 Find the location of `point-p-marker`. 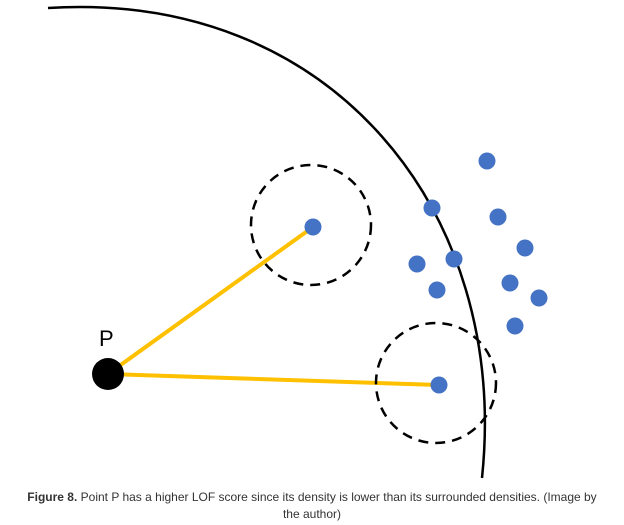

point-p-marker is located at coordinates (108, 374).